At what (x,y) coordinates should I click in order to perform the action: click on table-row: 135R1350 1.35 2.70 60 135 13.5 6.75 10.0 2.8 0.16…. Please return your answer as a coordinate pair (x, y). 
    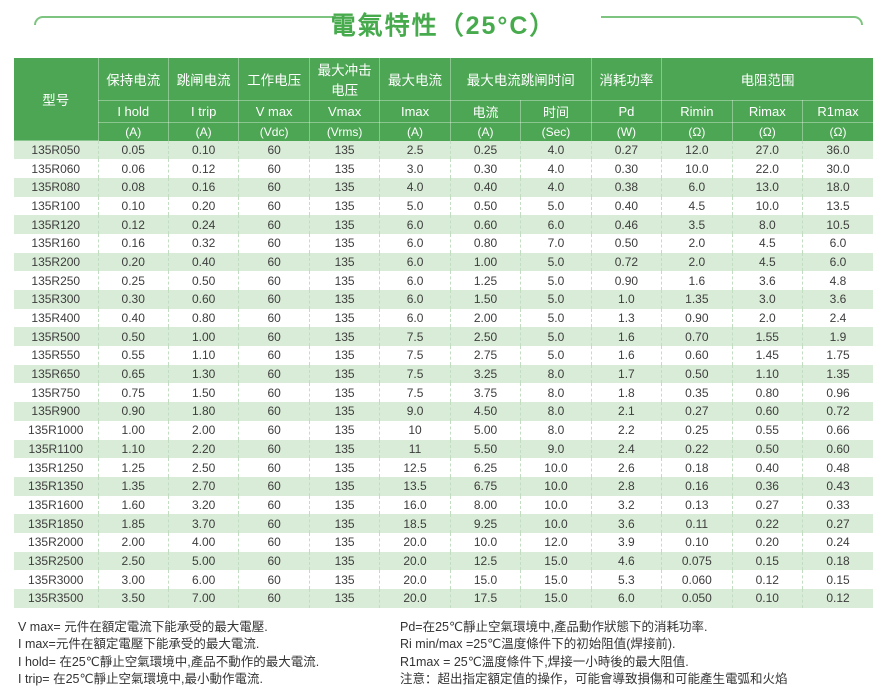
    Looking at the image, I should click on (443, 486).